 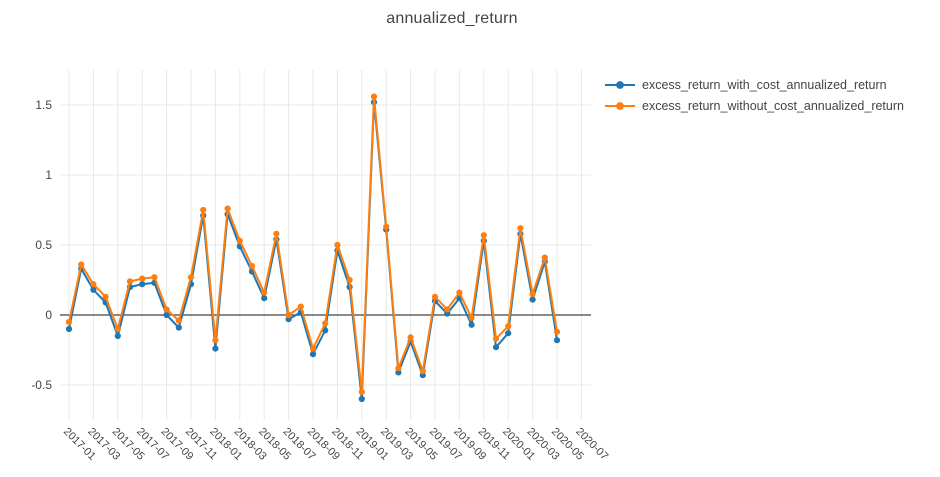 I want to click on y-tick-label: 0.5, so click(x=43, y=245).